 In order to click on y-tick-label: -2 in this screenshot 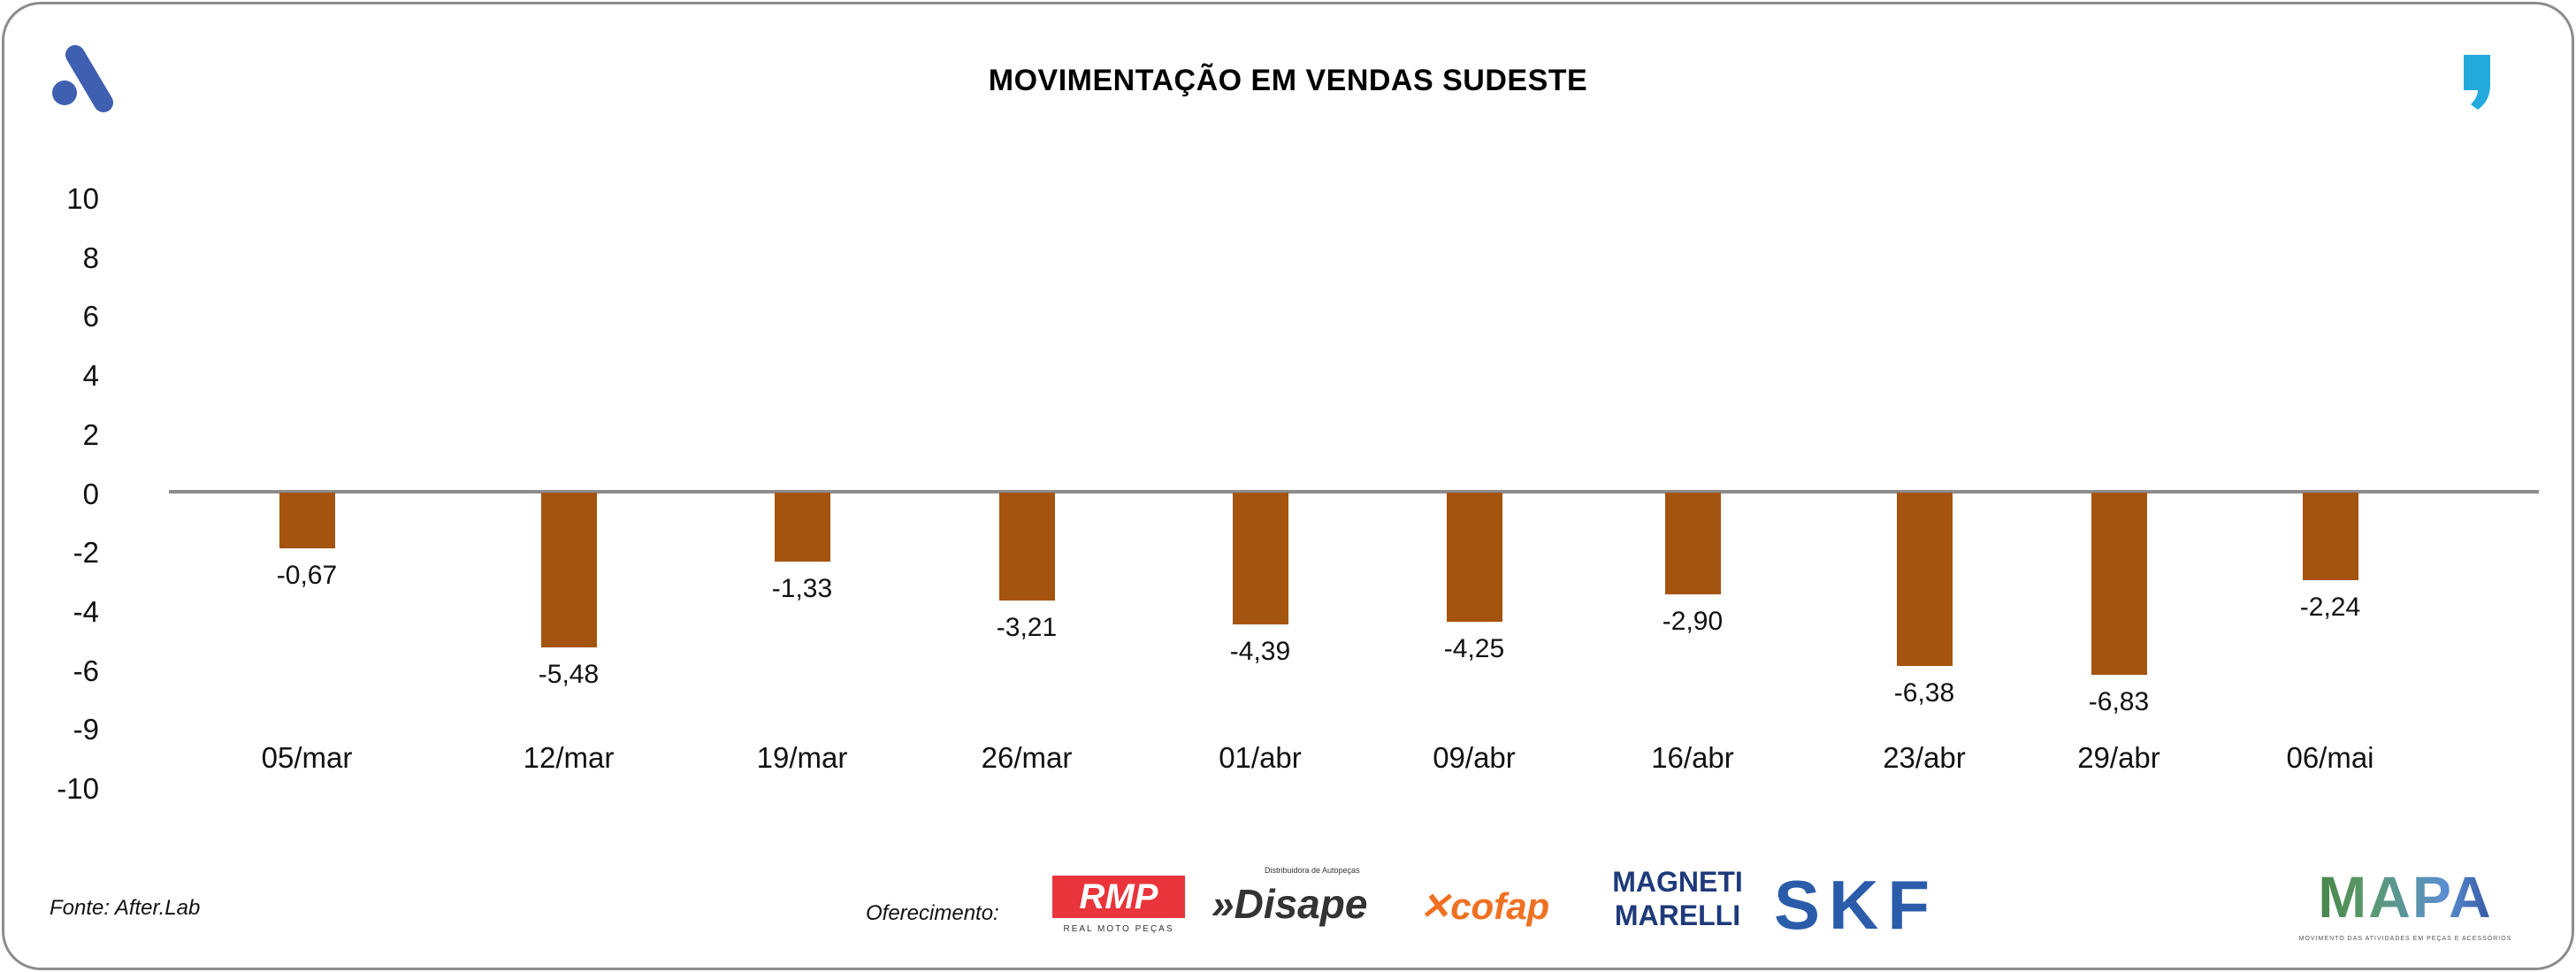, I will do `click(86, 553)`.